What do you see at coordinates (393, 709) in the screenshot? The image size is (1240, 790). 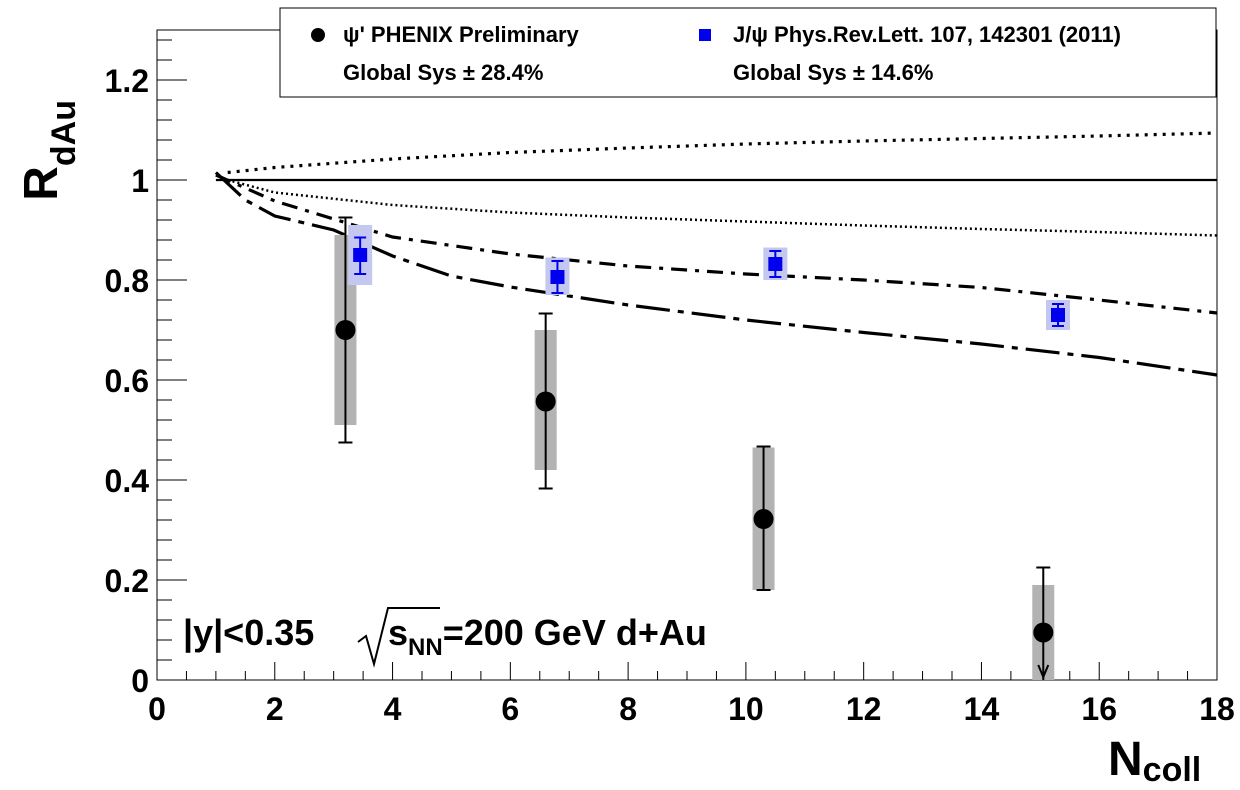 I see `x-tick-label: 4` at bounding box center [393, 709].